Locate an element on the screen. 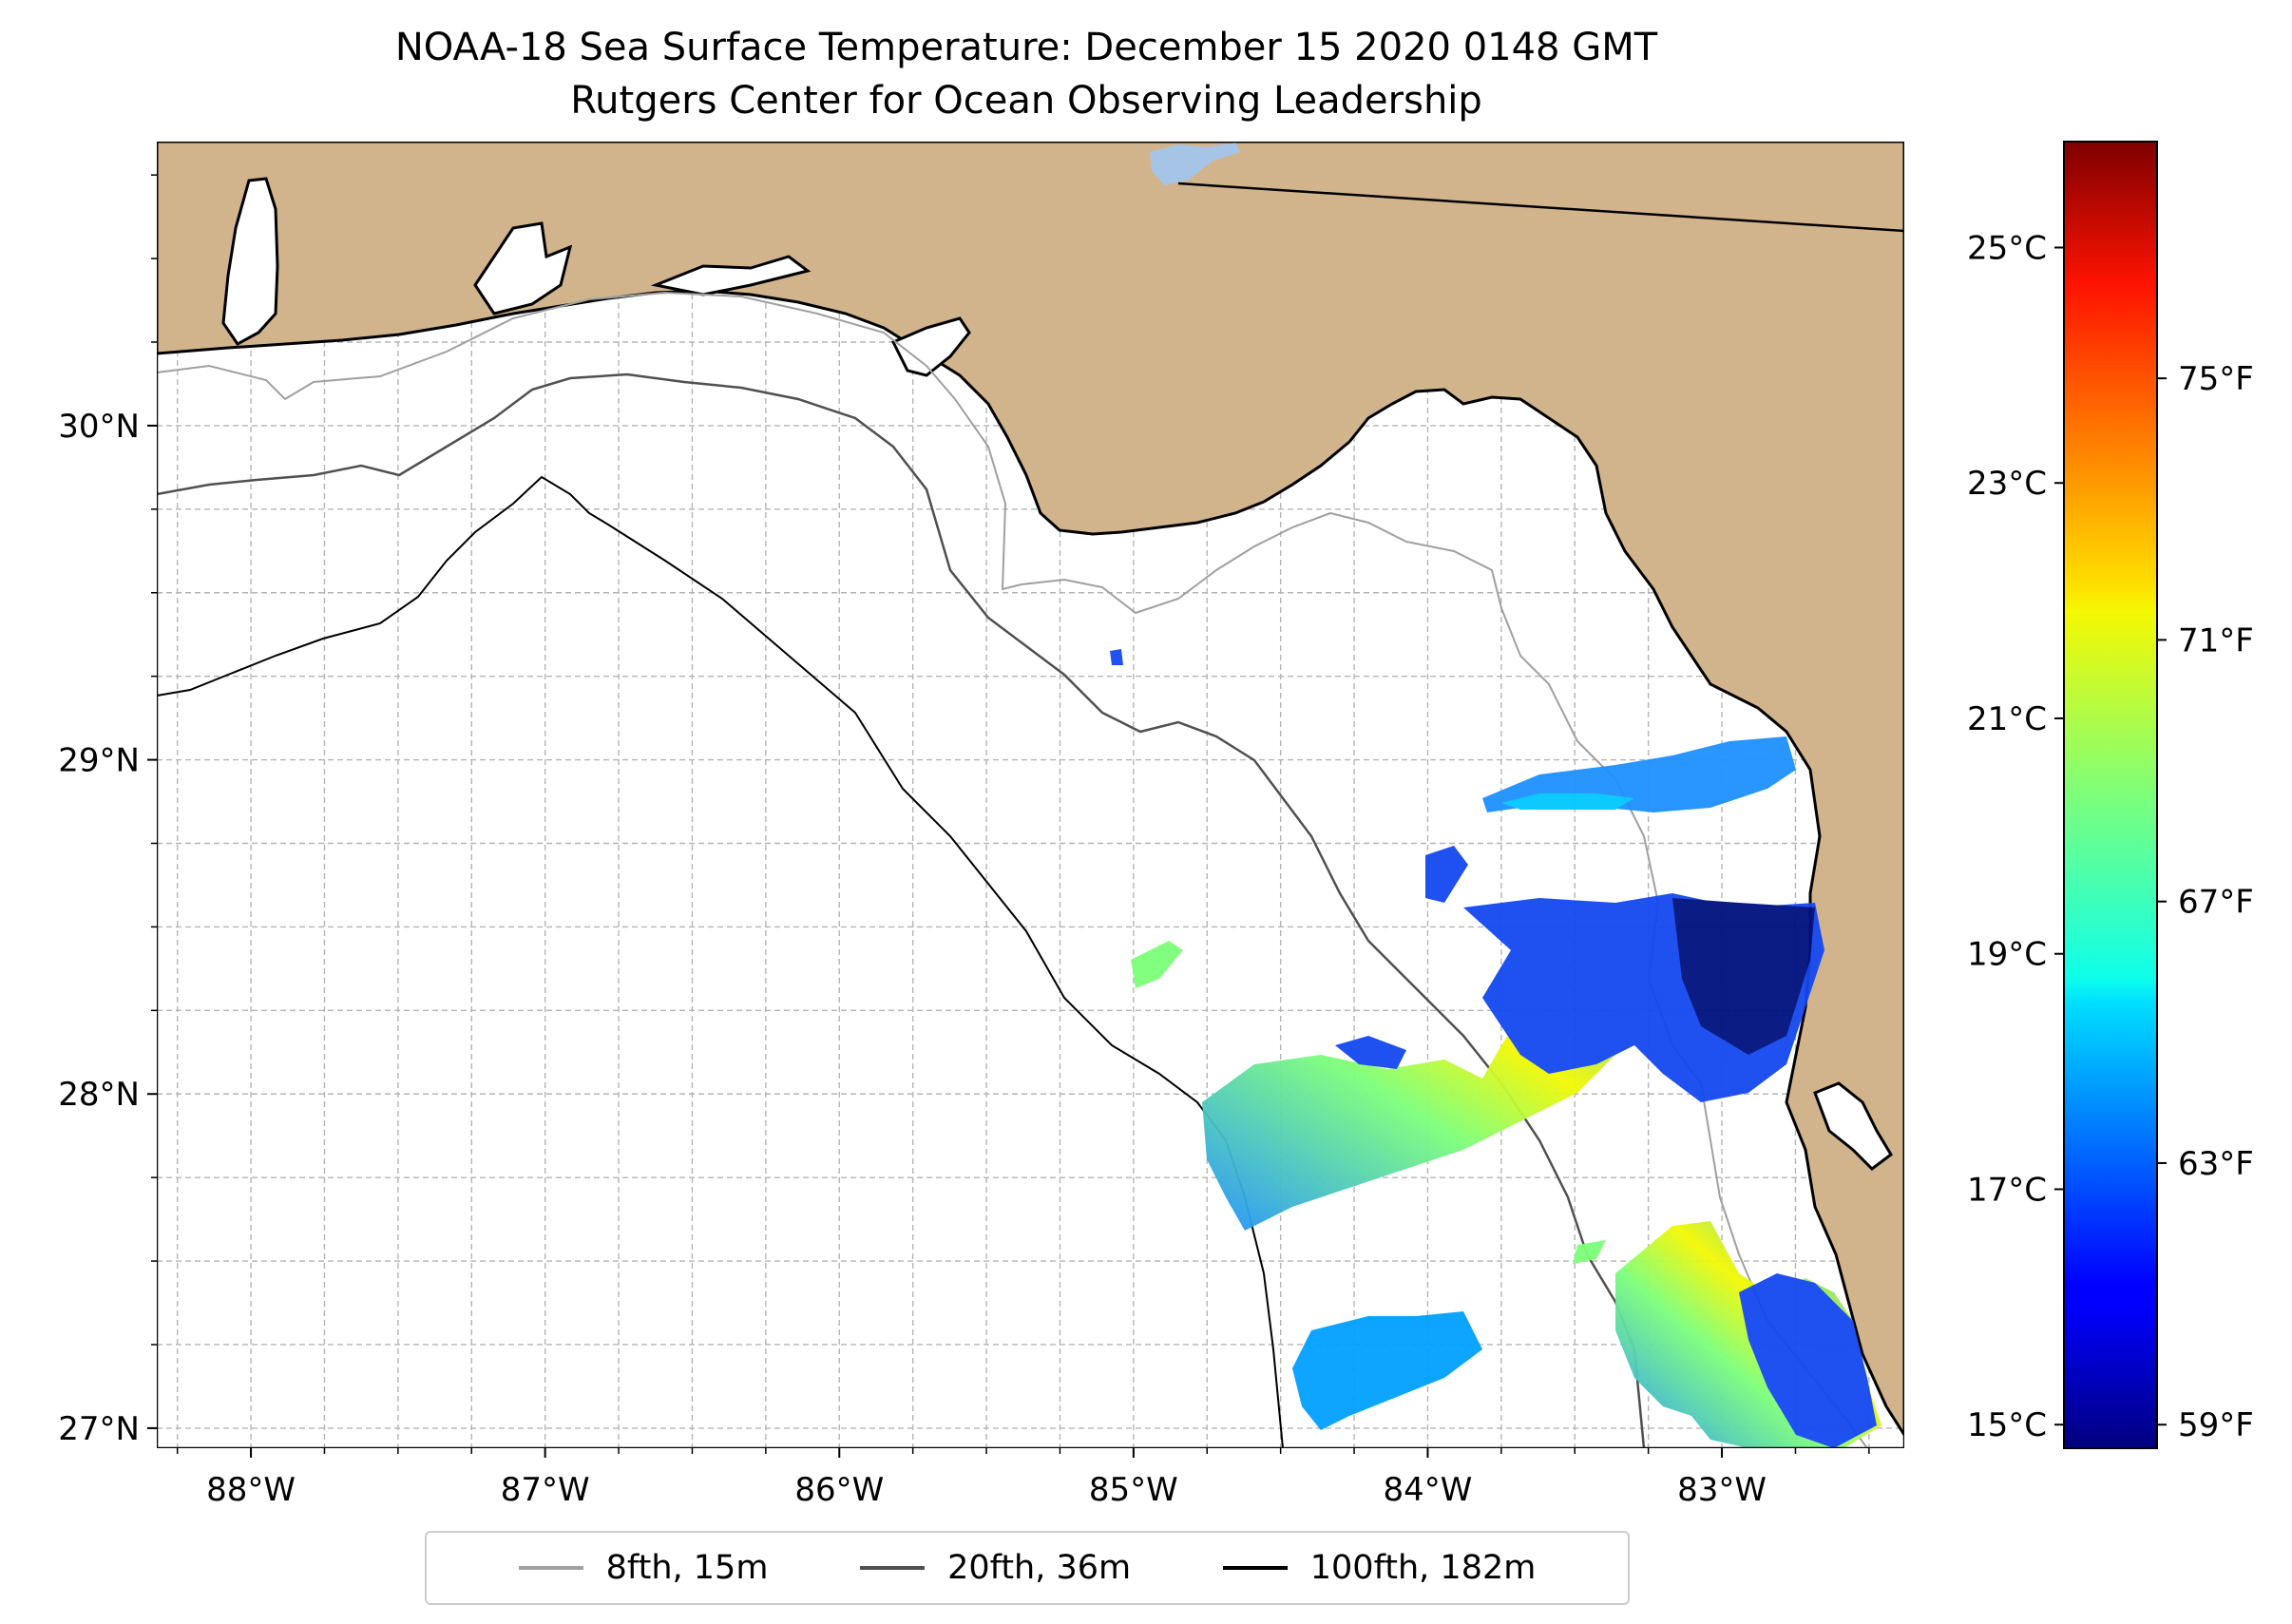 The width and height of the screenshot is (2292, 1624). fahrenheit-tick-label: 67°F is located at coordinates (2216, 903).